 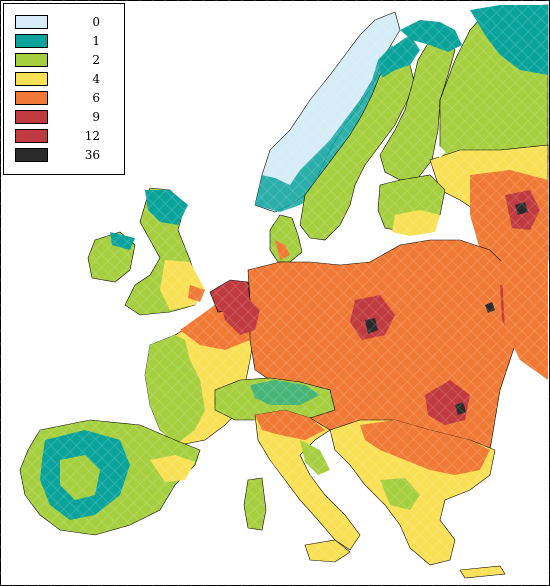 What do you see at coordinates (65, 23) in the screenshot?
I see `legend-item: 0` at bounding box center [65, 23].